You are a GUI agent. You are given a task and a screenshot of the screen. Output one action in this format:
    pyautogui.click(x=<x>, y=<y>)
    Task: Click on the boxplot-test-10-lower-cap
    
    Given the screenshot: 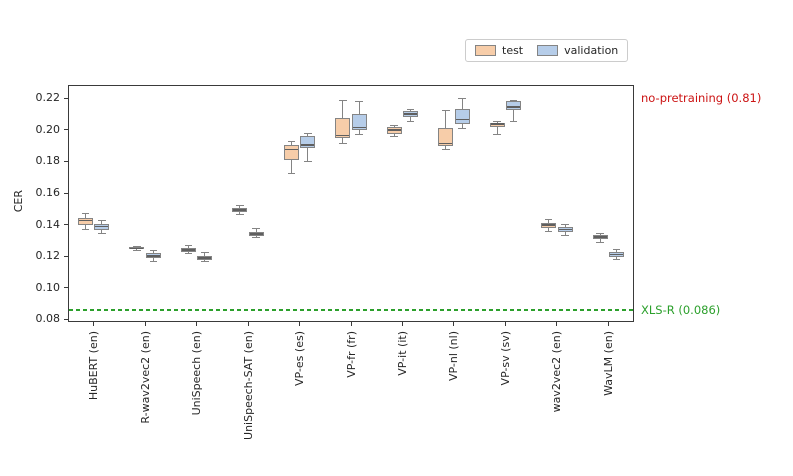 What is the action you would take?
    pyautogui.click(x=548, y=232)
    